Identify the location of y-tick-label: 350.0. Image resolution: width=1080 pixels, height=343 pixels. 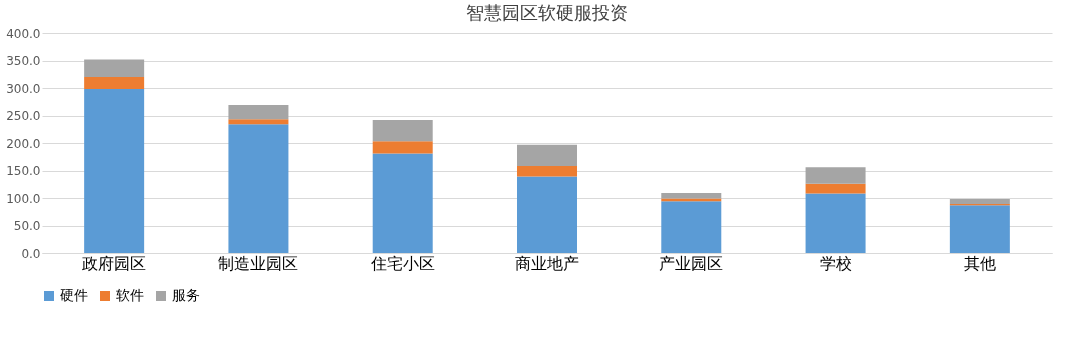
(23, 61).